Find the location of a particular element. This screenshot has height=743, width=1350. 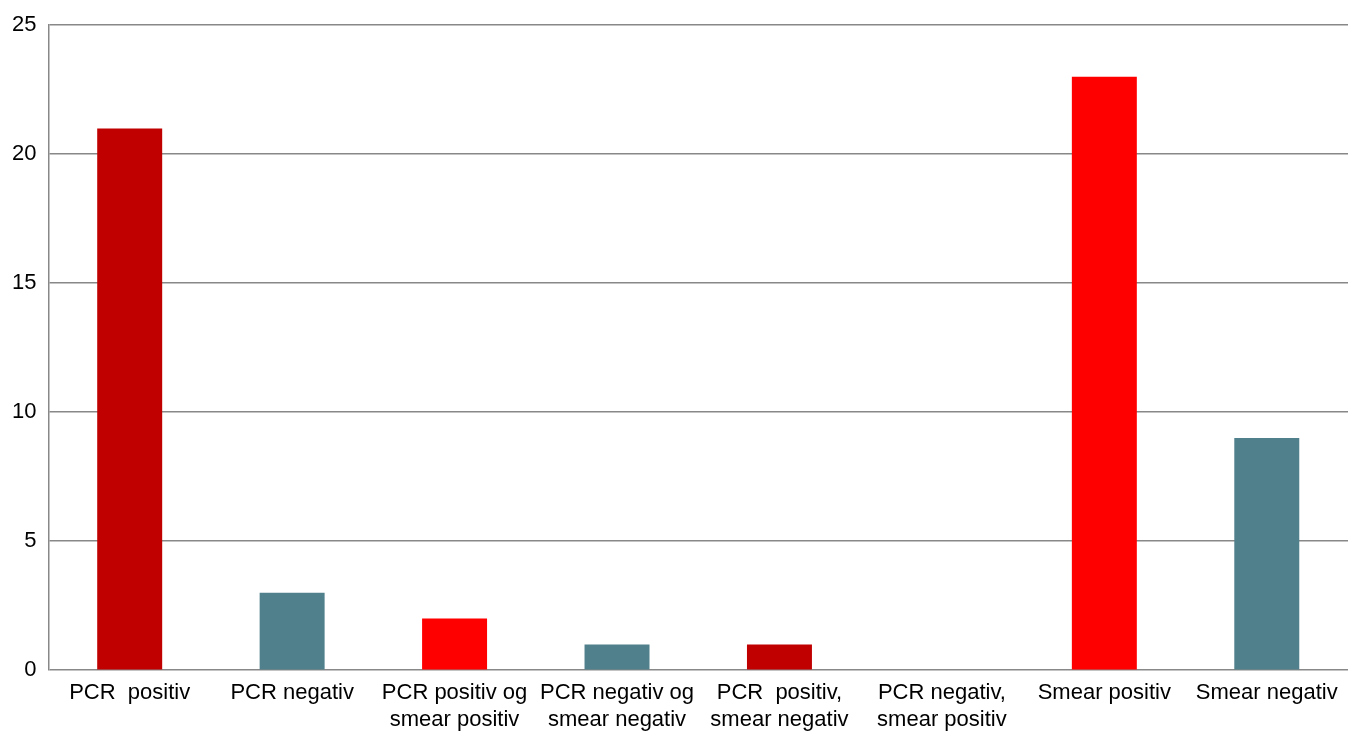

x-tick-label: Smear negativ is located at coordinates (1266, 692).